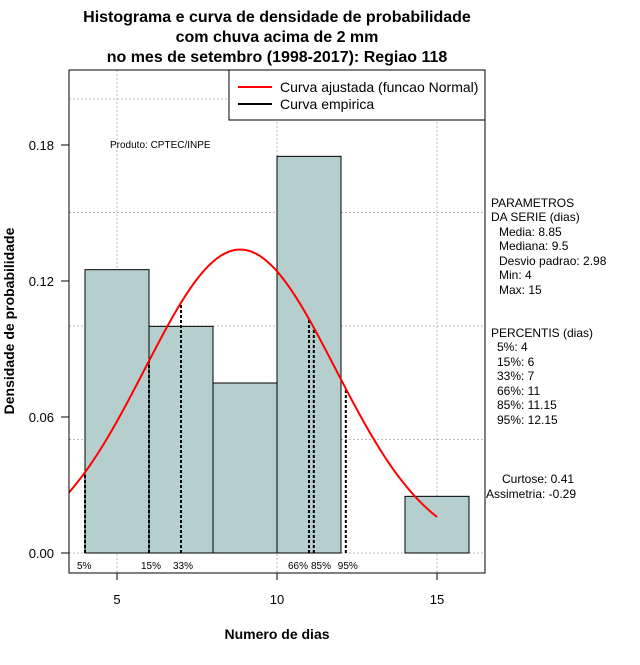  What do you see at coordinates (516, 362) in the screenshot?
I see `percentil-15: 15%: 6` at bounding box center [516, 362].